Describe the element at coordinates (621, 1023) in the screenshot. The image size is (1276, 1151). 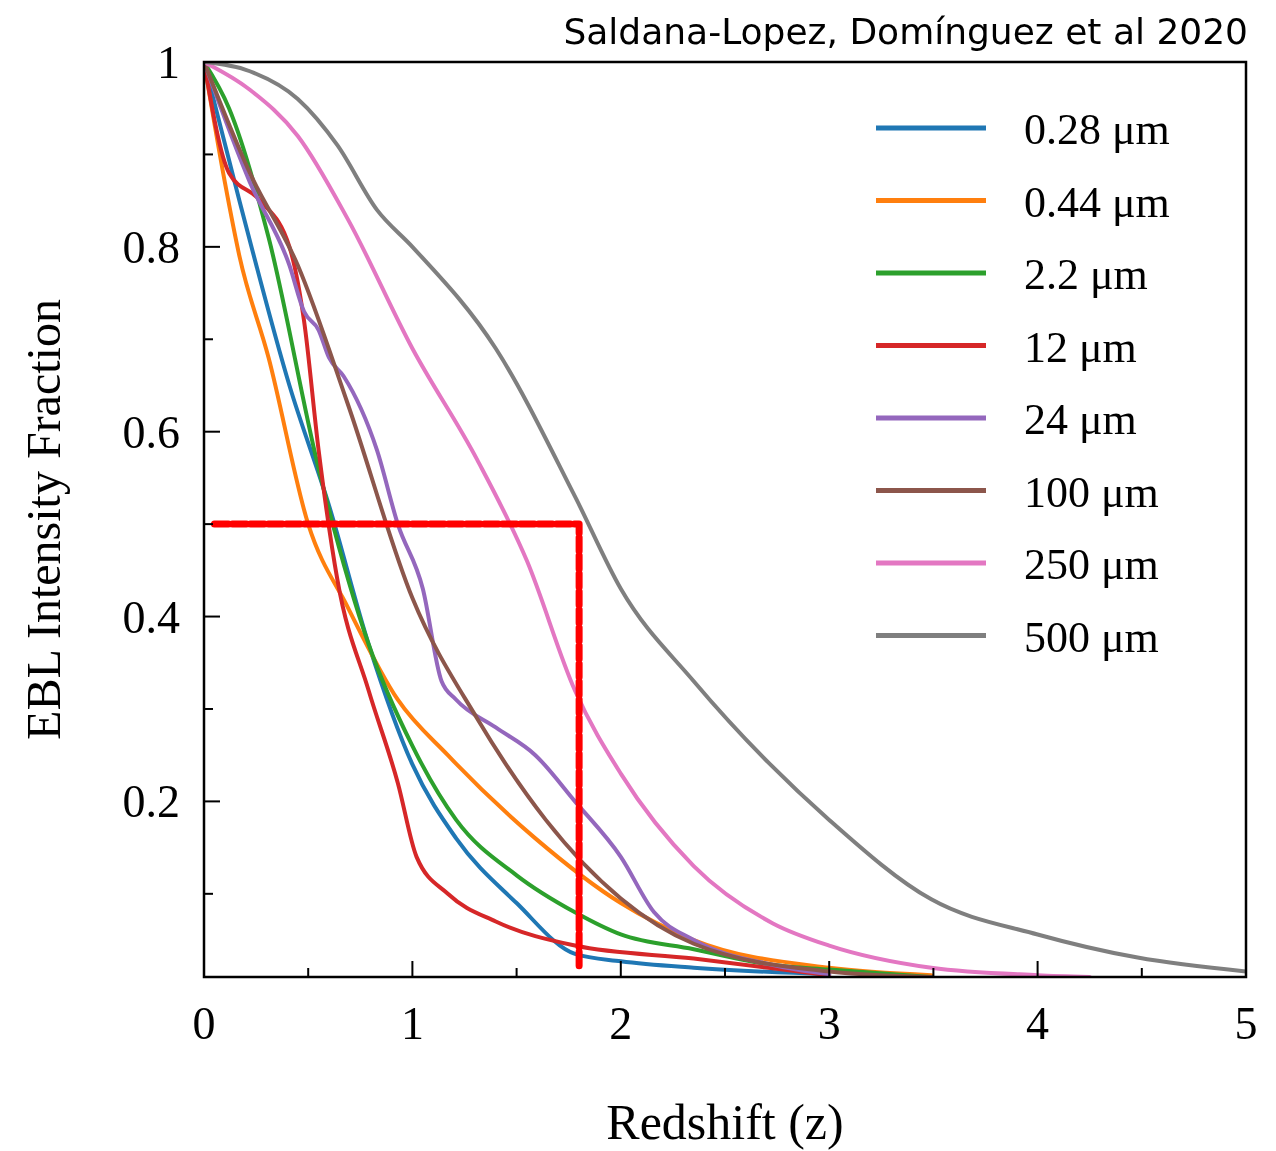
I see `x-tick-label: 2` at that location.